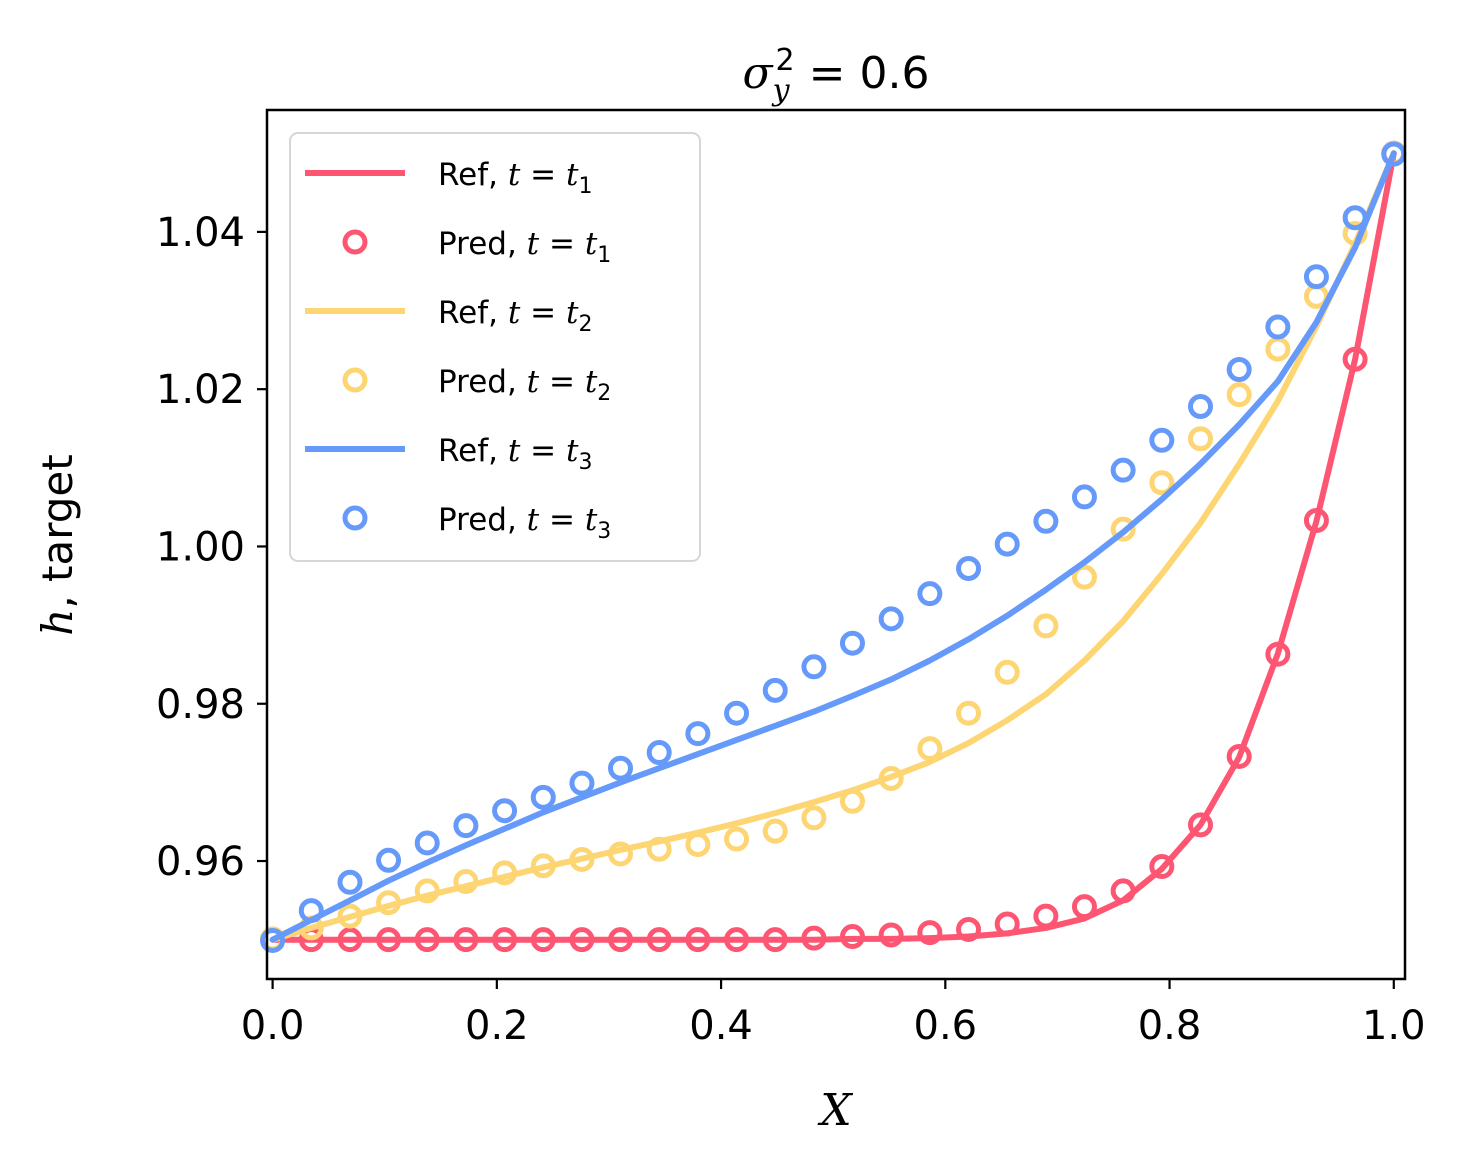 This screenshot has width=1470, height=1170. Describe the element at coordinates (585, 462) in the screenshot. I see `legend-label-sub: 3` at that location.